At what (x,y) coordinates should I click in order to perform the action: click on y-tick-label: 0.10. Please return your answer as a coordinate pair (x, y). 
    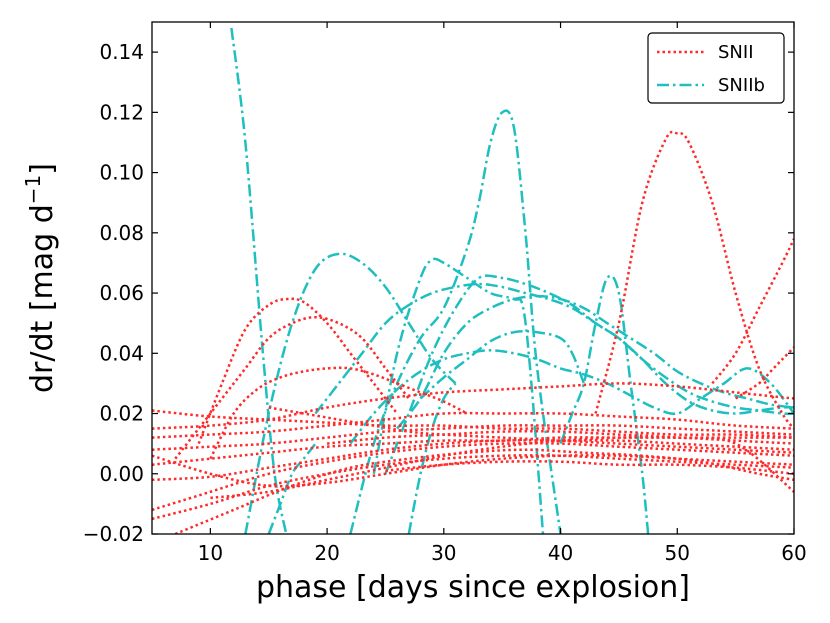
    Looking at the image, I should click on (121, 173).